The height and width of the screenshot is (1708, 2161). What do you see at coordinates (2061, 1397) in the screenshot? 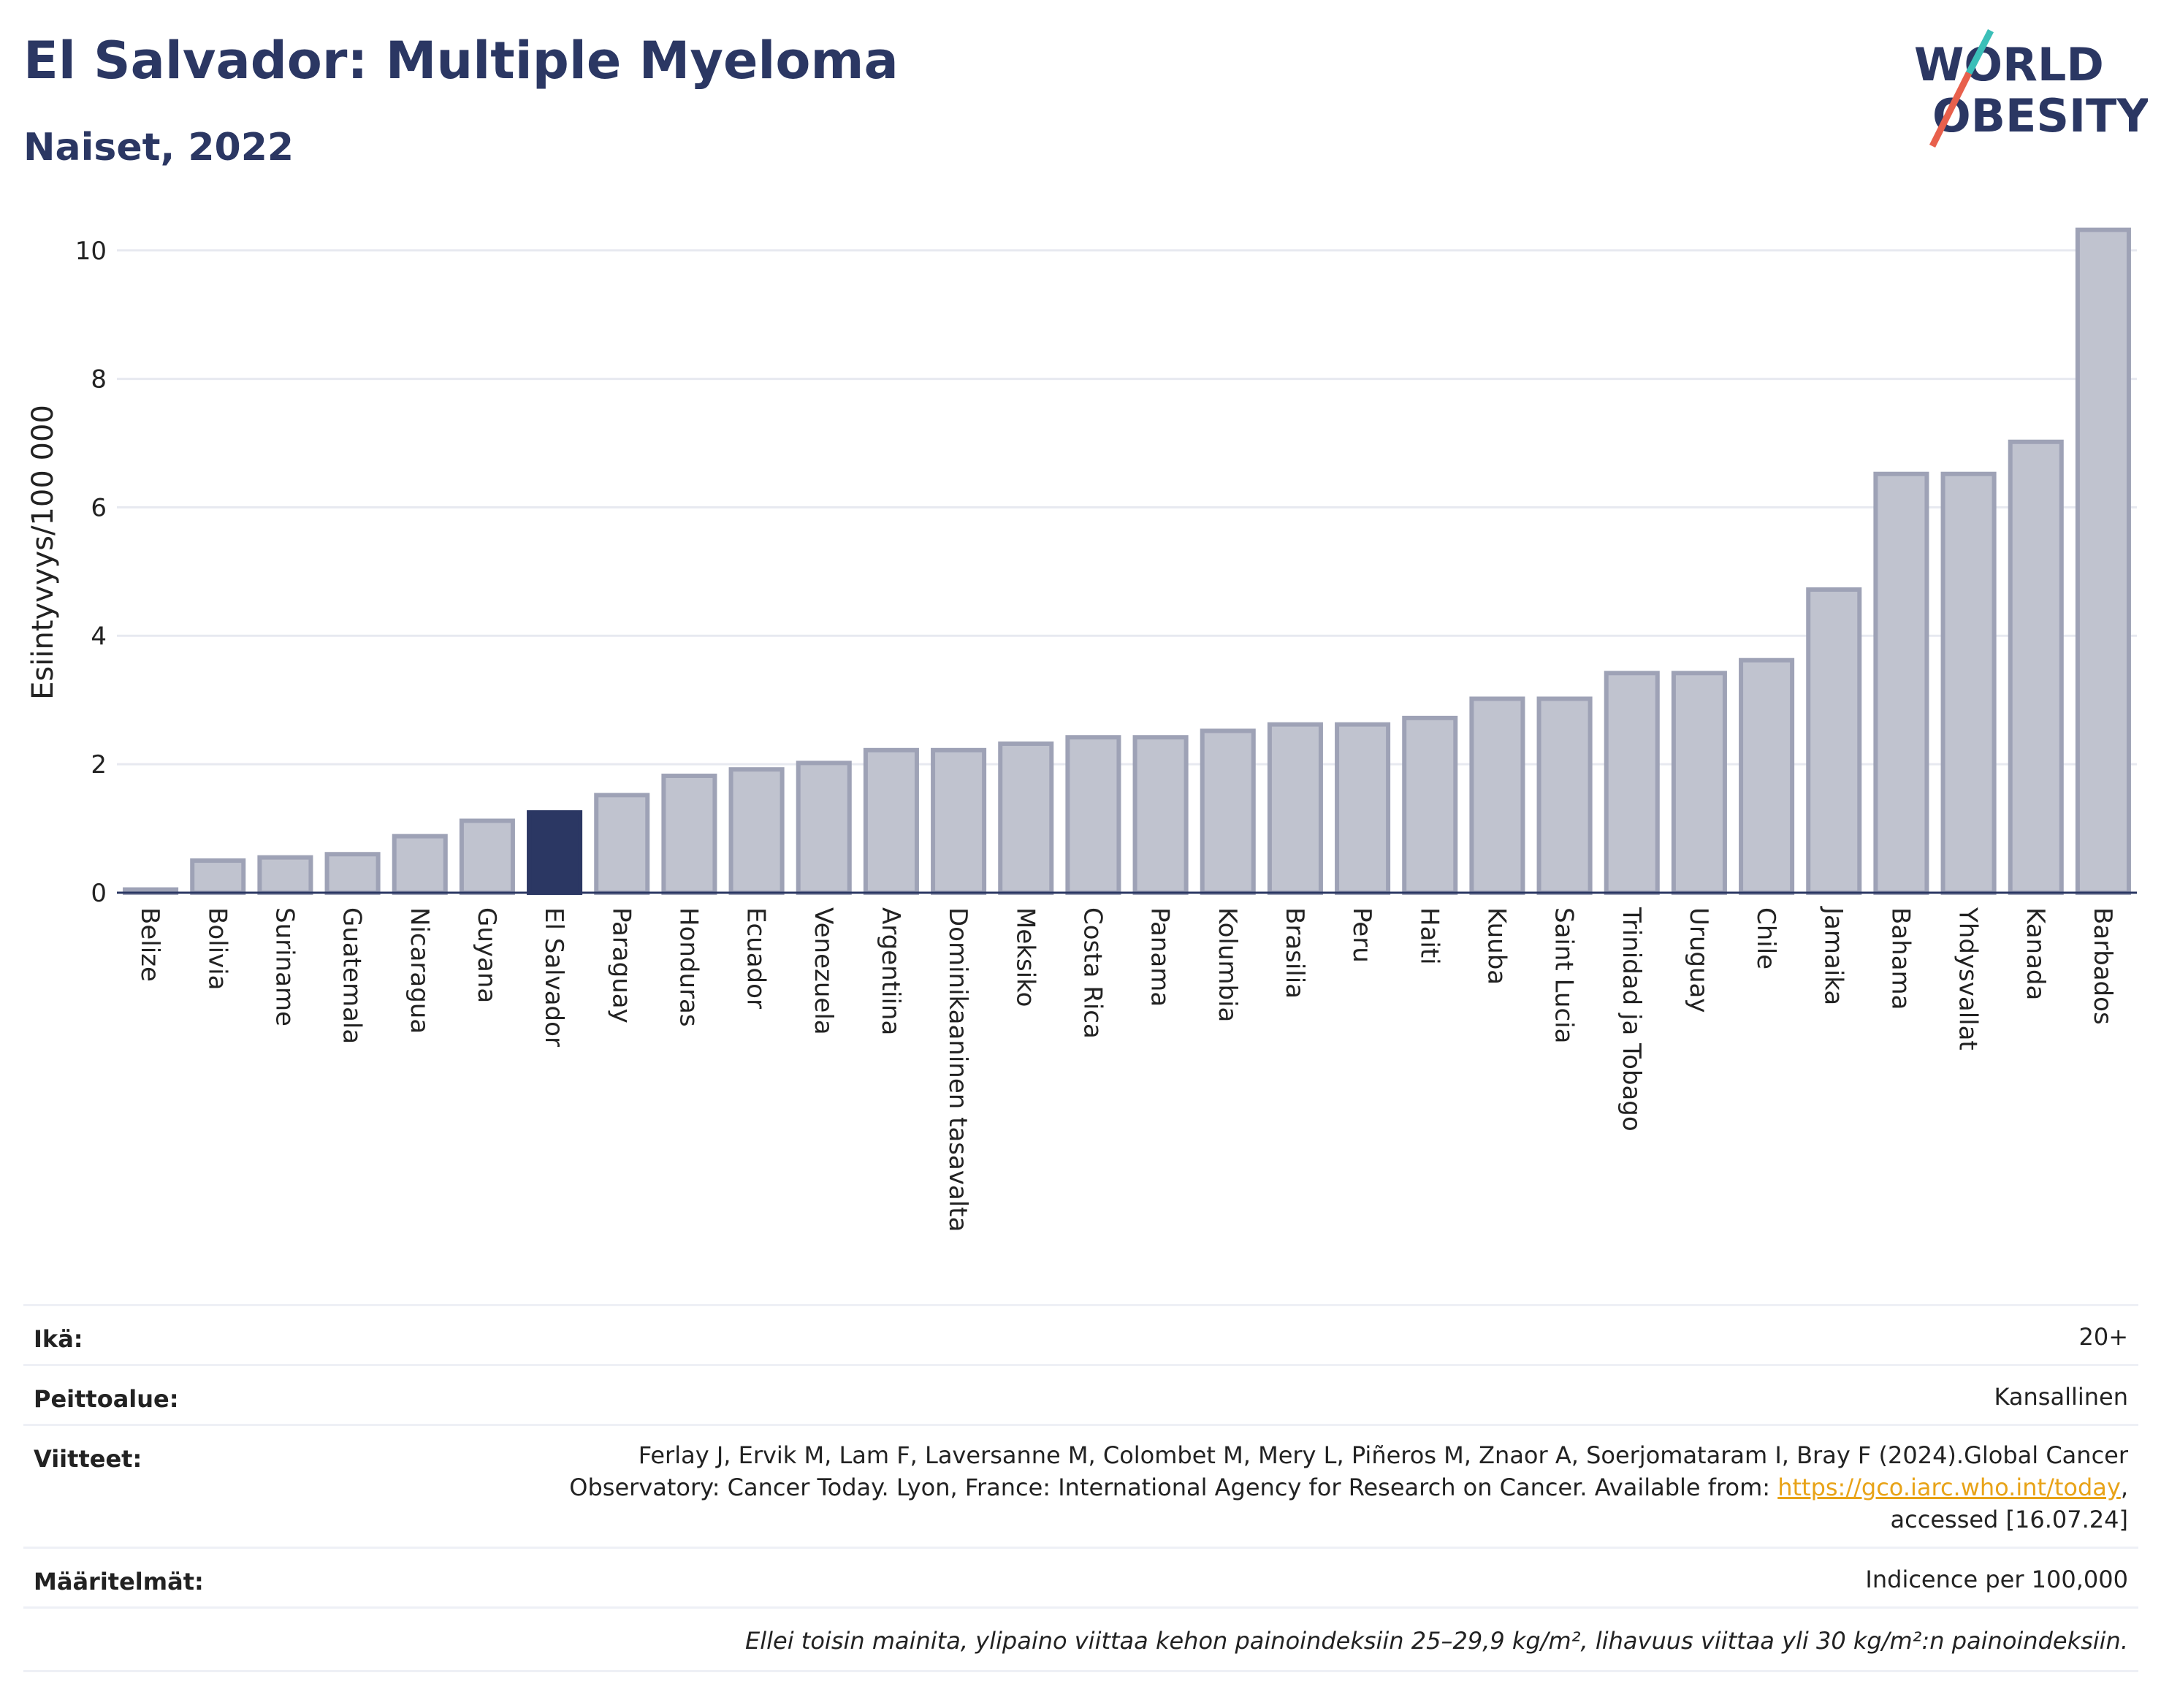
I see `coverage-value: Kansallinen` at bounding box center [2061, 1397].